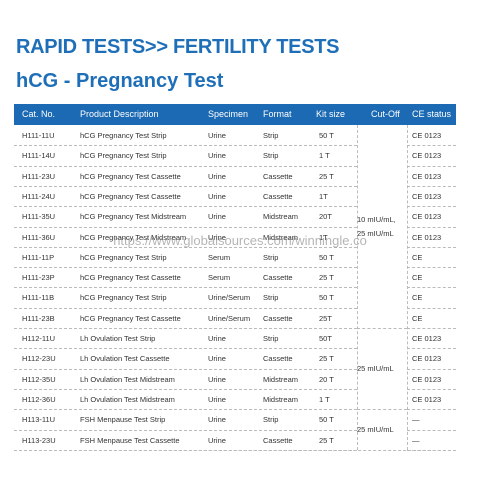 The width and height of the screenshot is (480, 480). What do you see at coordinates (38, 135) in the screenshot?
I see `table-cell: H111-11U` at bounding box center [38, 135].